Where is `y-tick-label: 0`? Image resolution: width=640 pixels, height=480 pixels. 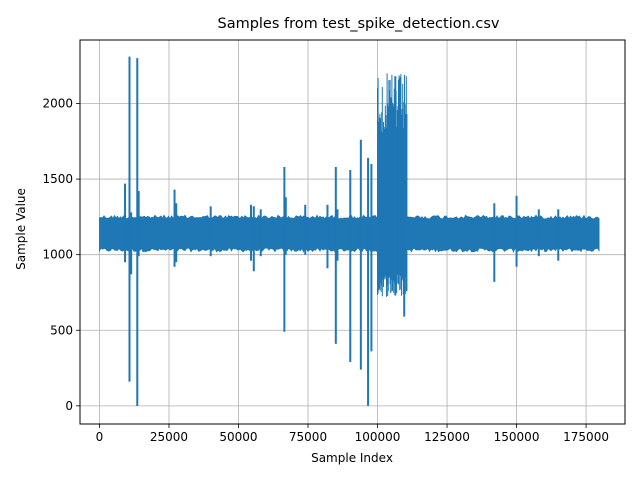 y-tick-label: 0 is located at coordinates (69, 406).